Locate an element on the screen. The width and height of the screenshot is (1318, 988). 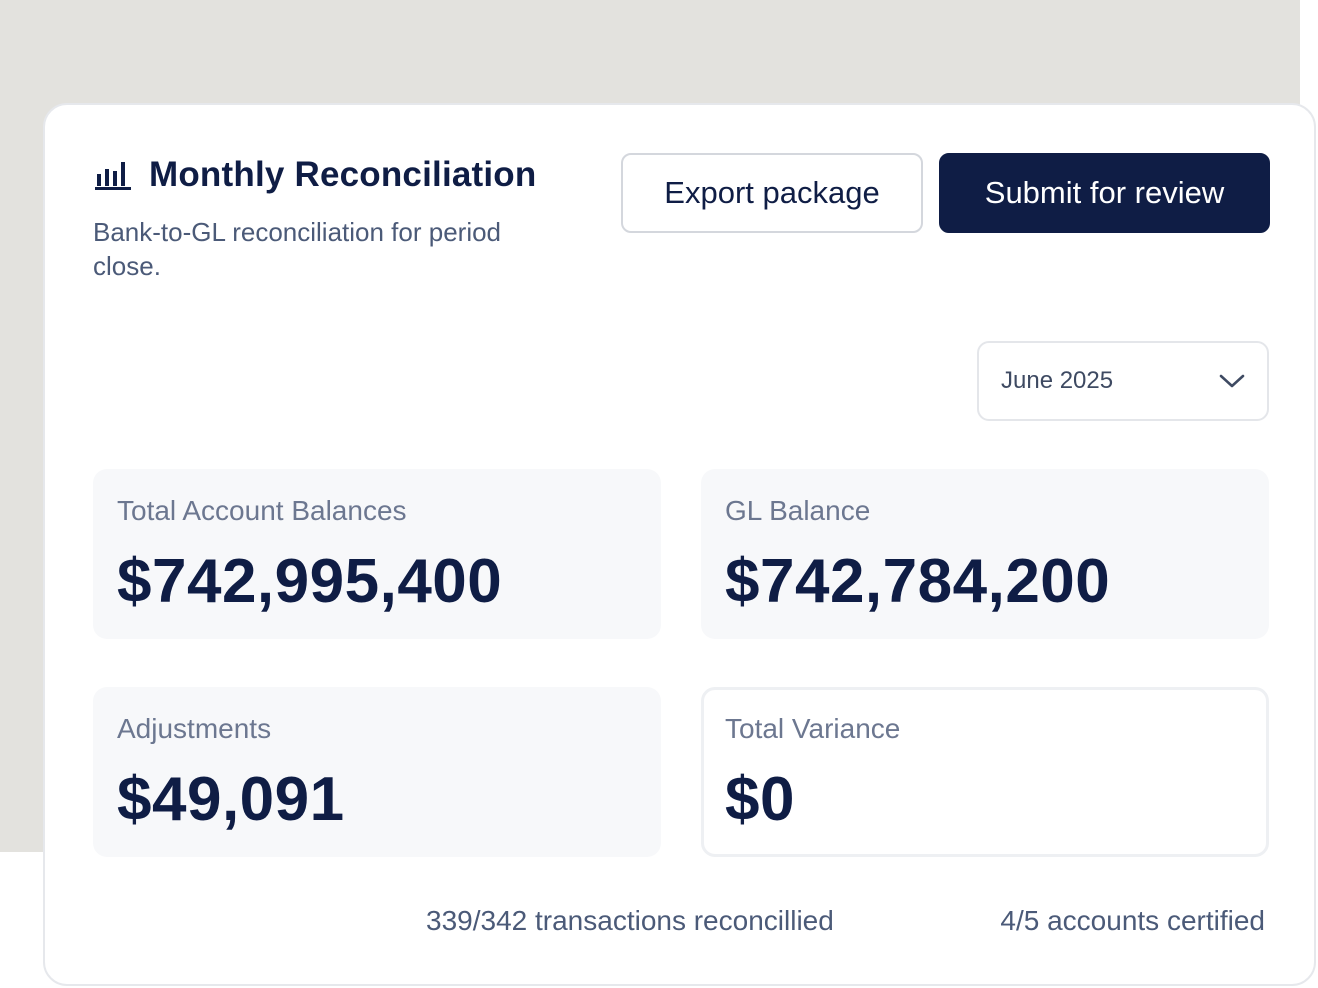
metric-label: Total Account Balances is located at coordinates (262, 510).